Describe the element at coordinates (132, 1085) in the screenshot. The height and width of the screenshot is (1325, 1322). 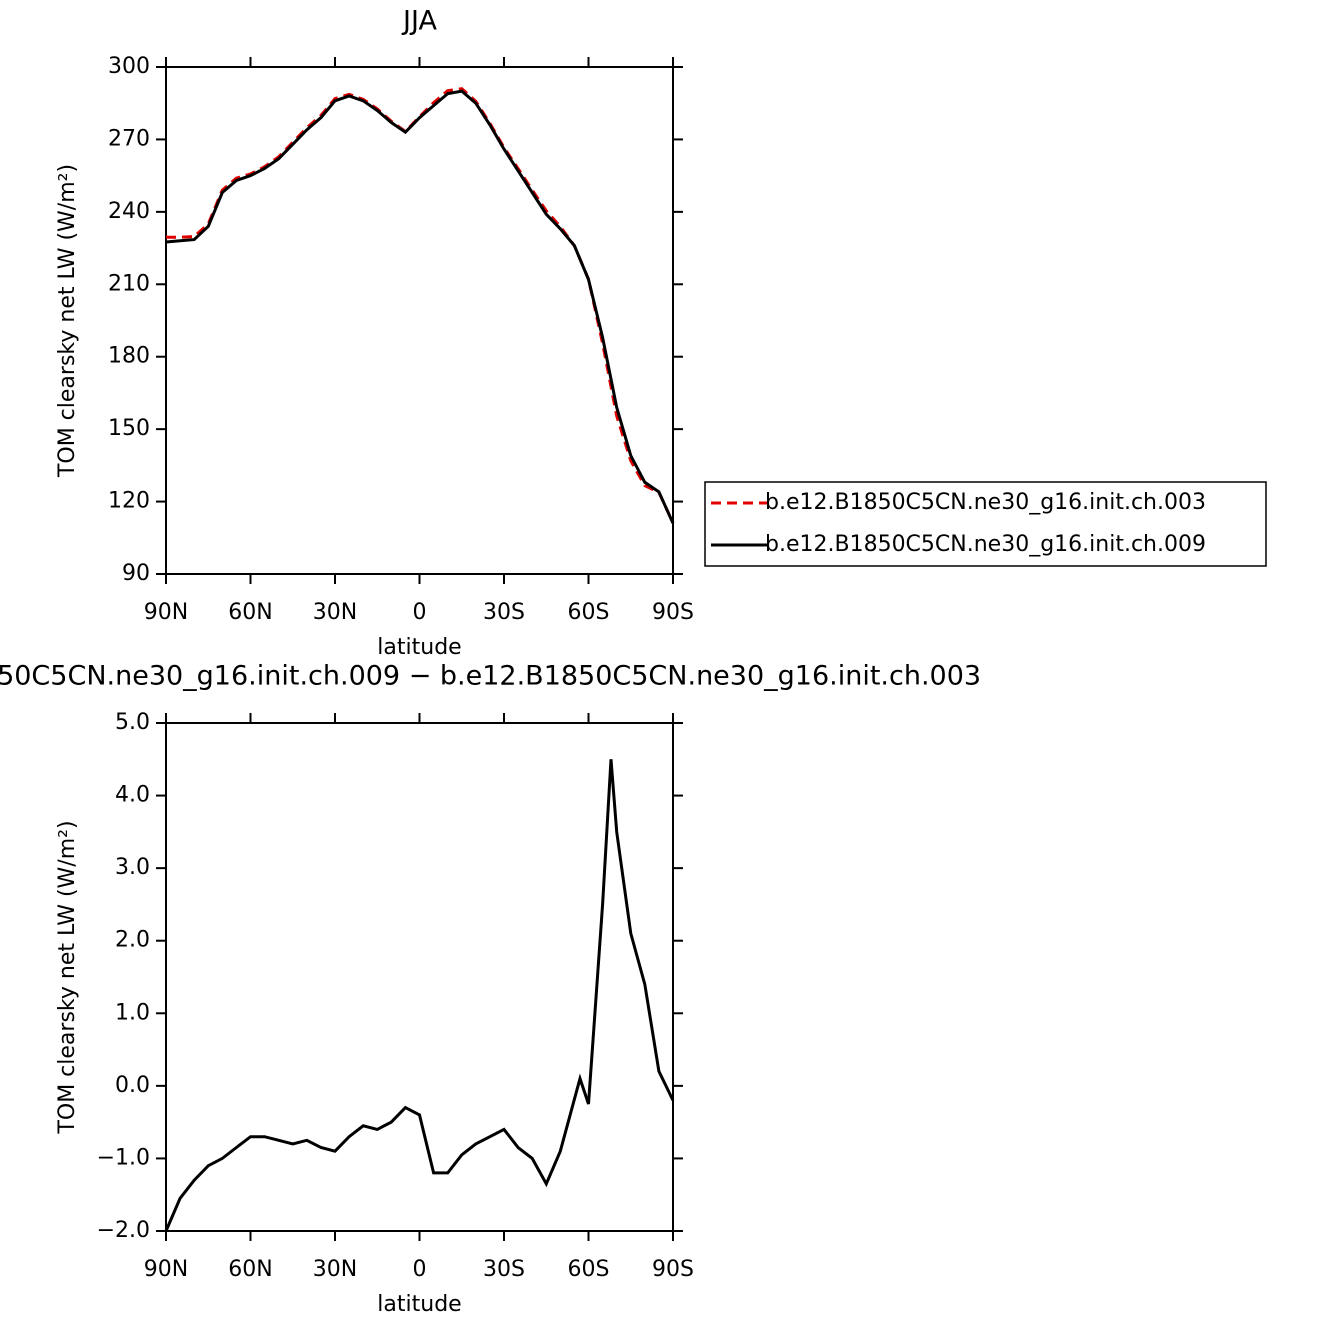
I see `y-tick-label: 0.0` at that location.